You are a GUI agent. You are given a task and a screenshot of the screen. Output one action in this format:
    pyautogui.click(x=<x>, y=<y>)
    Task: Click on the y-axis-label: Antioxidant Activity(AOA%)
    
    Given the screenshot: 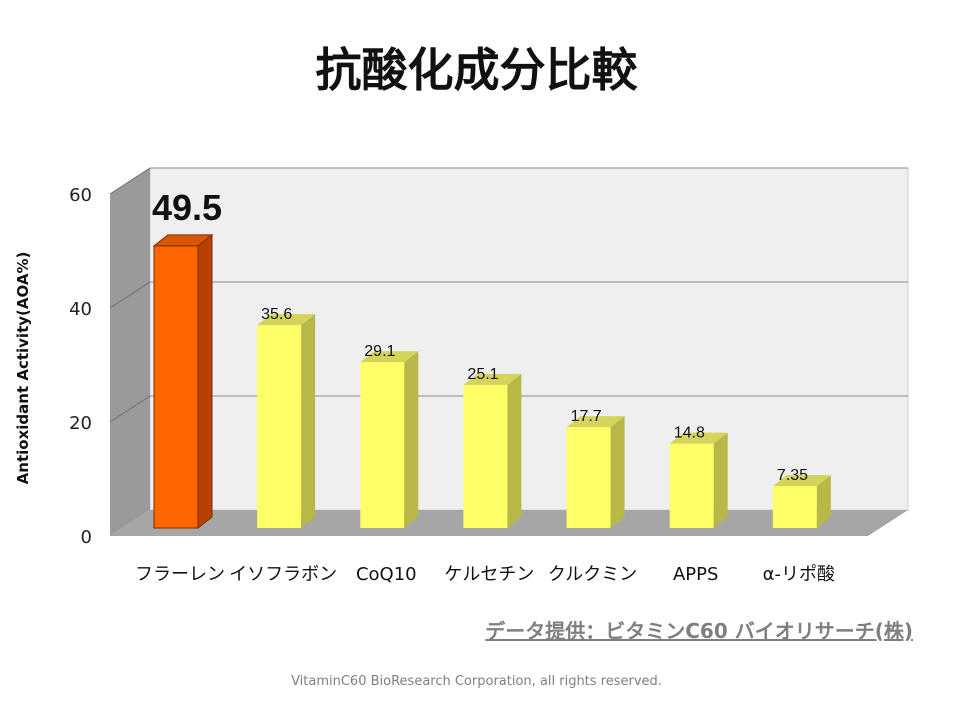 What is the action you would take?
    pyautogui.click(x=23, y=368)
    